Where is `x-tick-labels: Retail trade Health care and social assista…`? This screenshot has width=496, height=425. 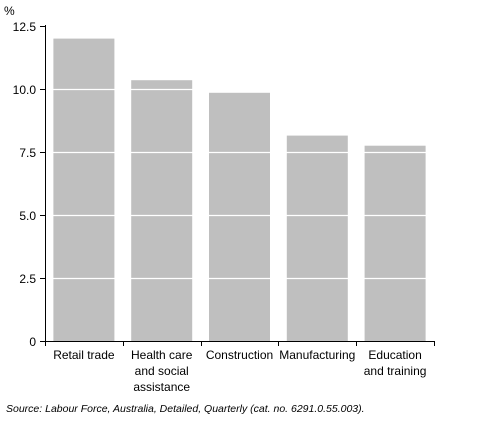 x-tick-labels: Retail trade Health care and social assista… is located at coordinates (239, 371).